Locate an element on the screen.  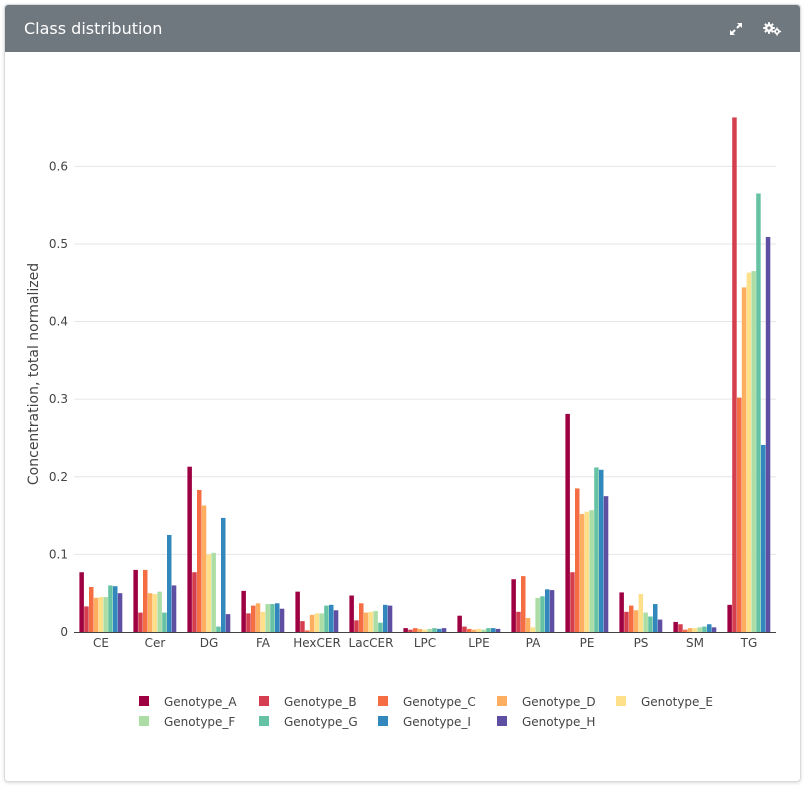
bar-DG-Genotype_E is located at coordinates (209, 593).